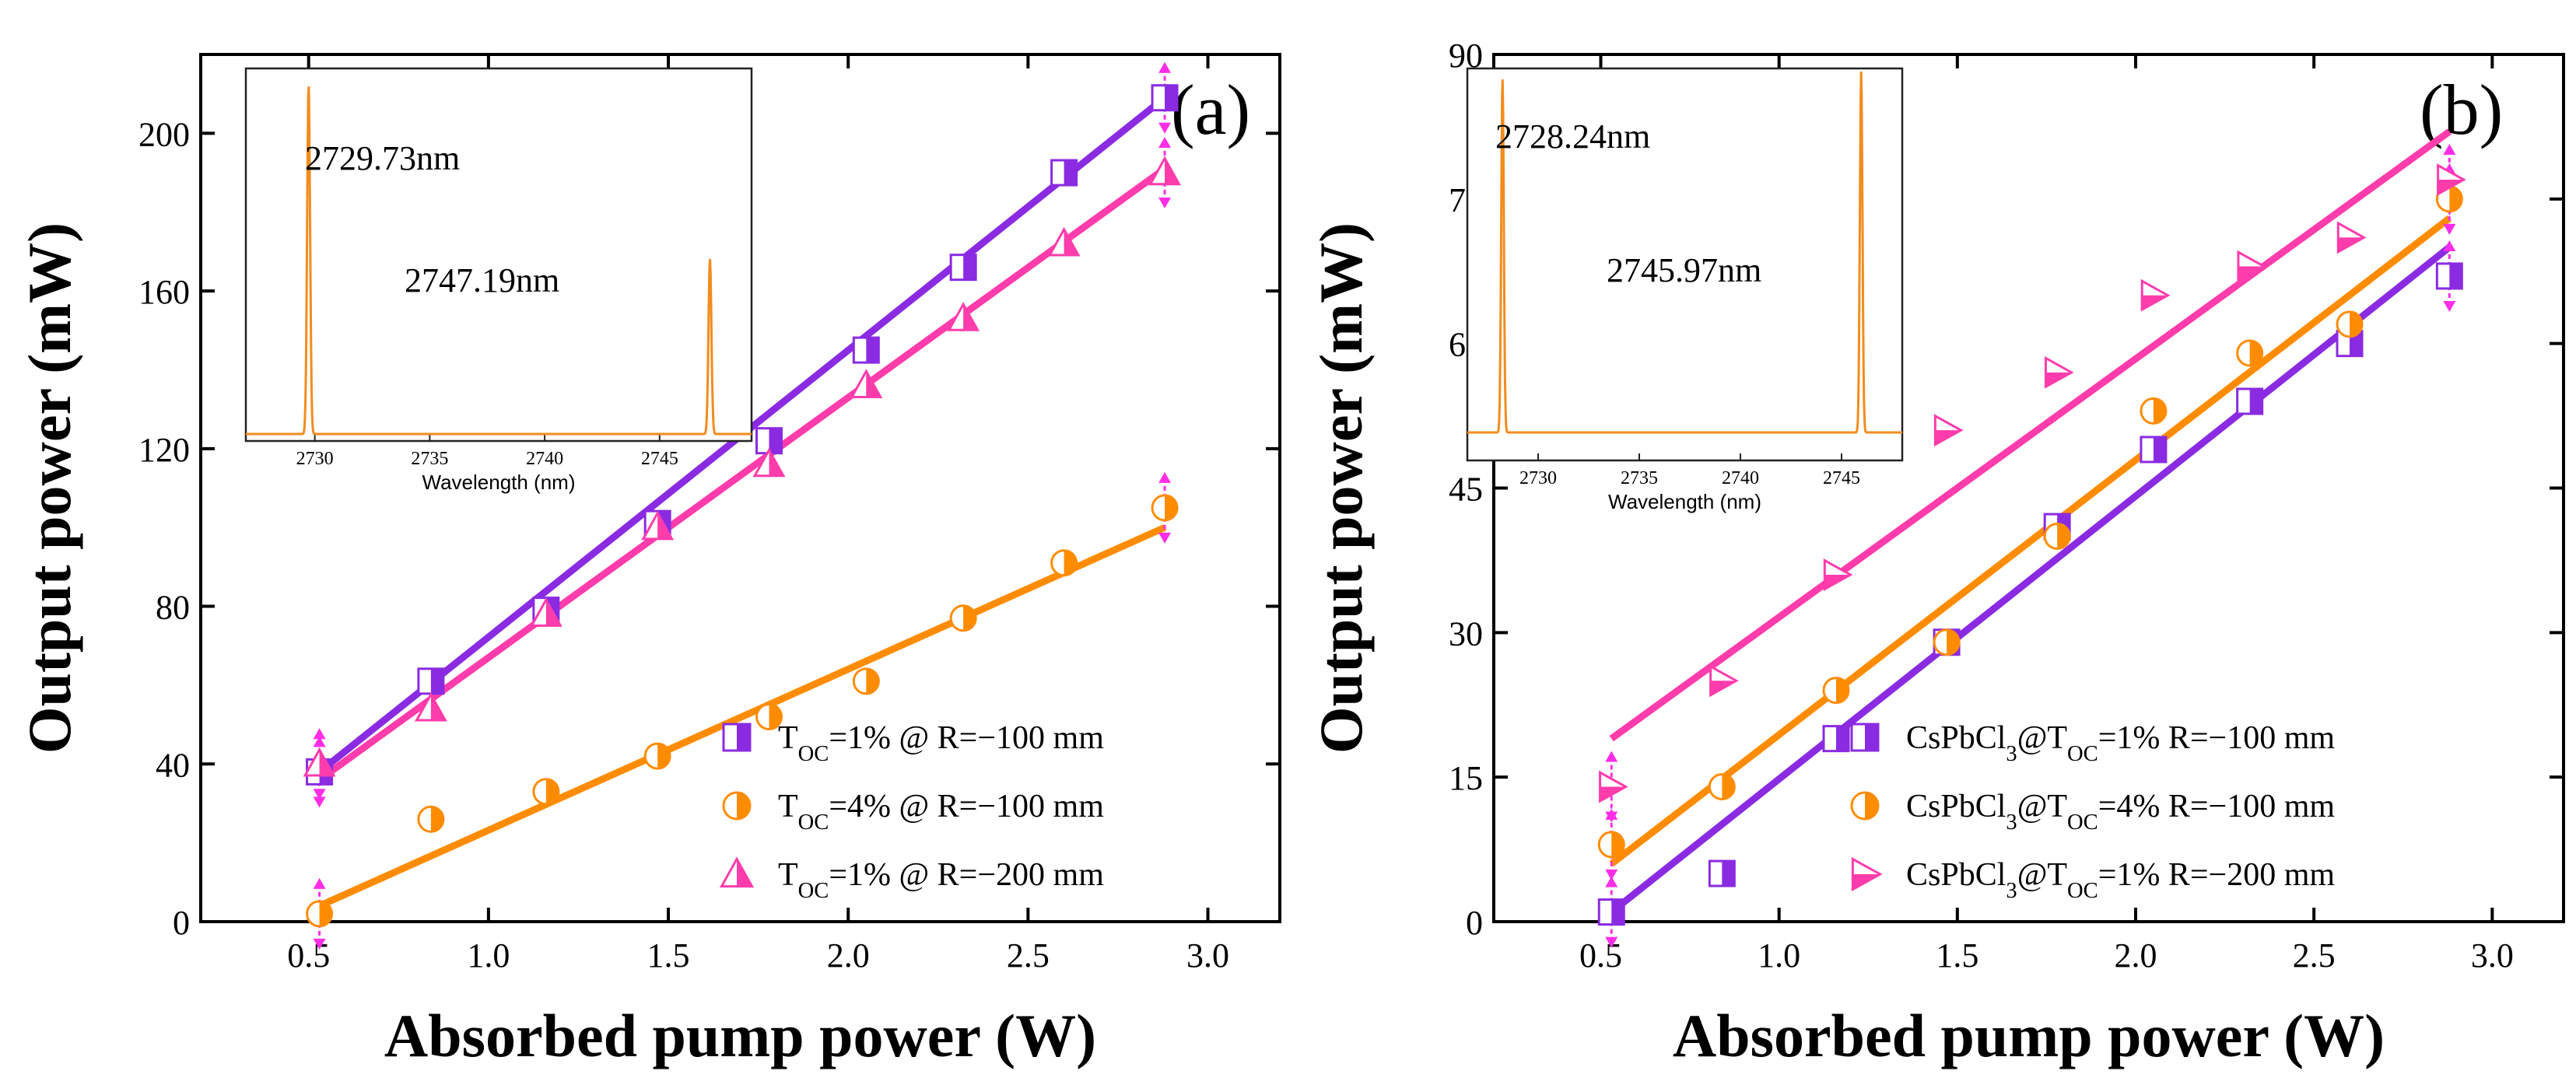 The image size is (2576, 1085). What do you see at coordinates (668, 955) in the screenshot?
I see `x-tick-label: 1.5` at bounding box center [668, 955].